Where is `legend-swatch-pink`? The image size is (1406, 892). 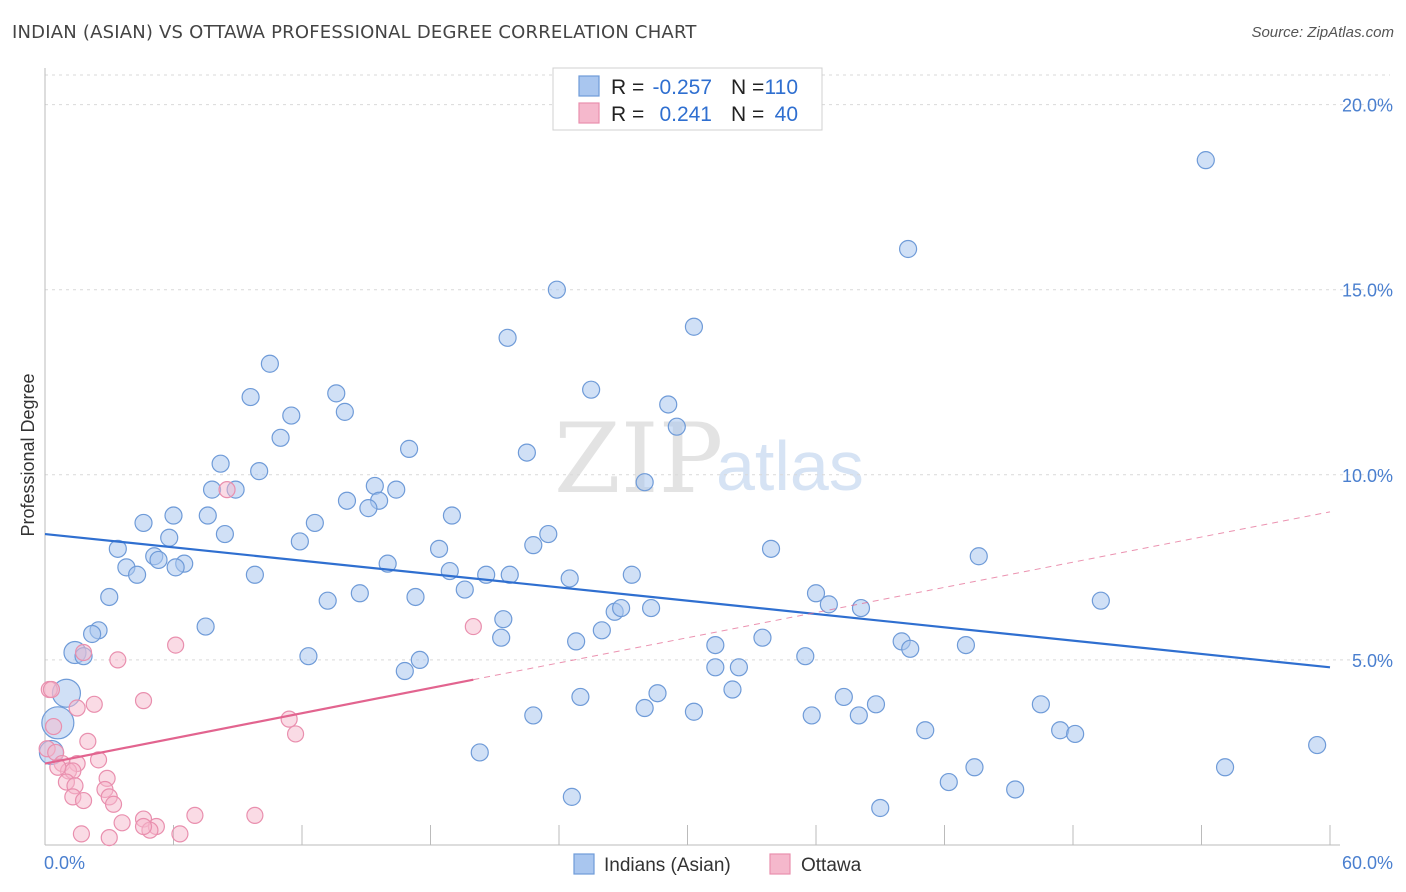
legend-swatch-pink is located at coordinates (589, 113).